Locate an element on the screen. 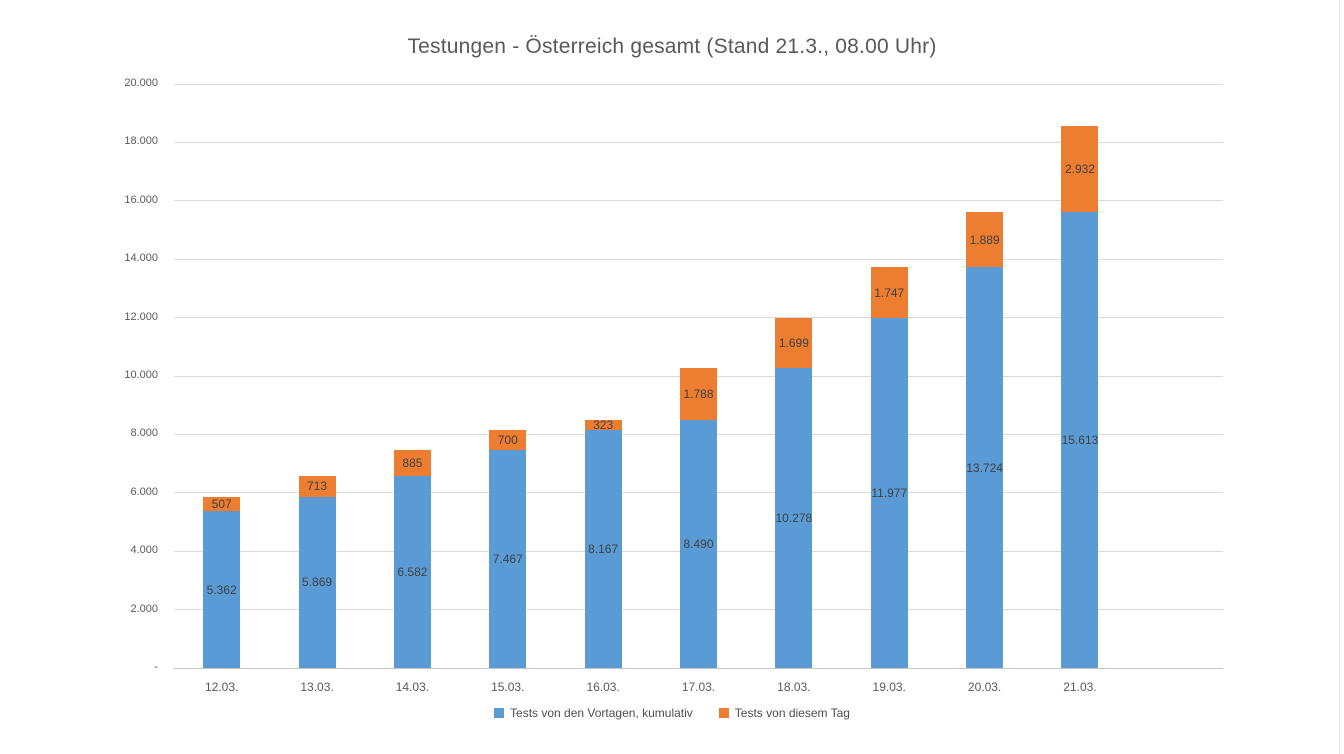 This screenshot has width=1344, height=754. bar-label-today: 2.932 is located at coordinates (1079, 169).